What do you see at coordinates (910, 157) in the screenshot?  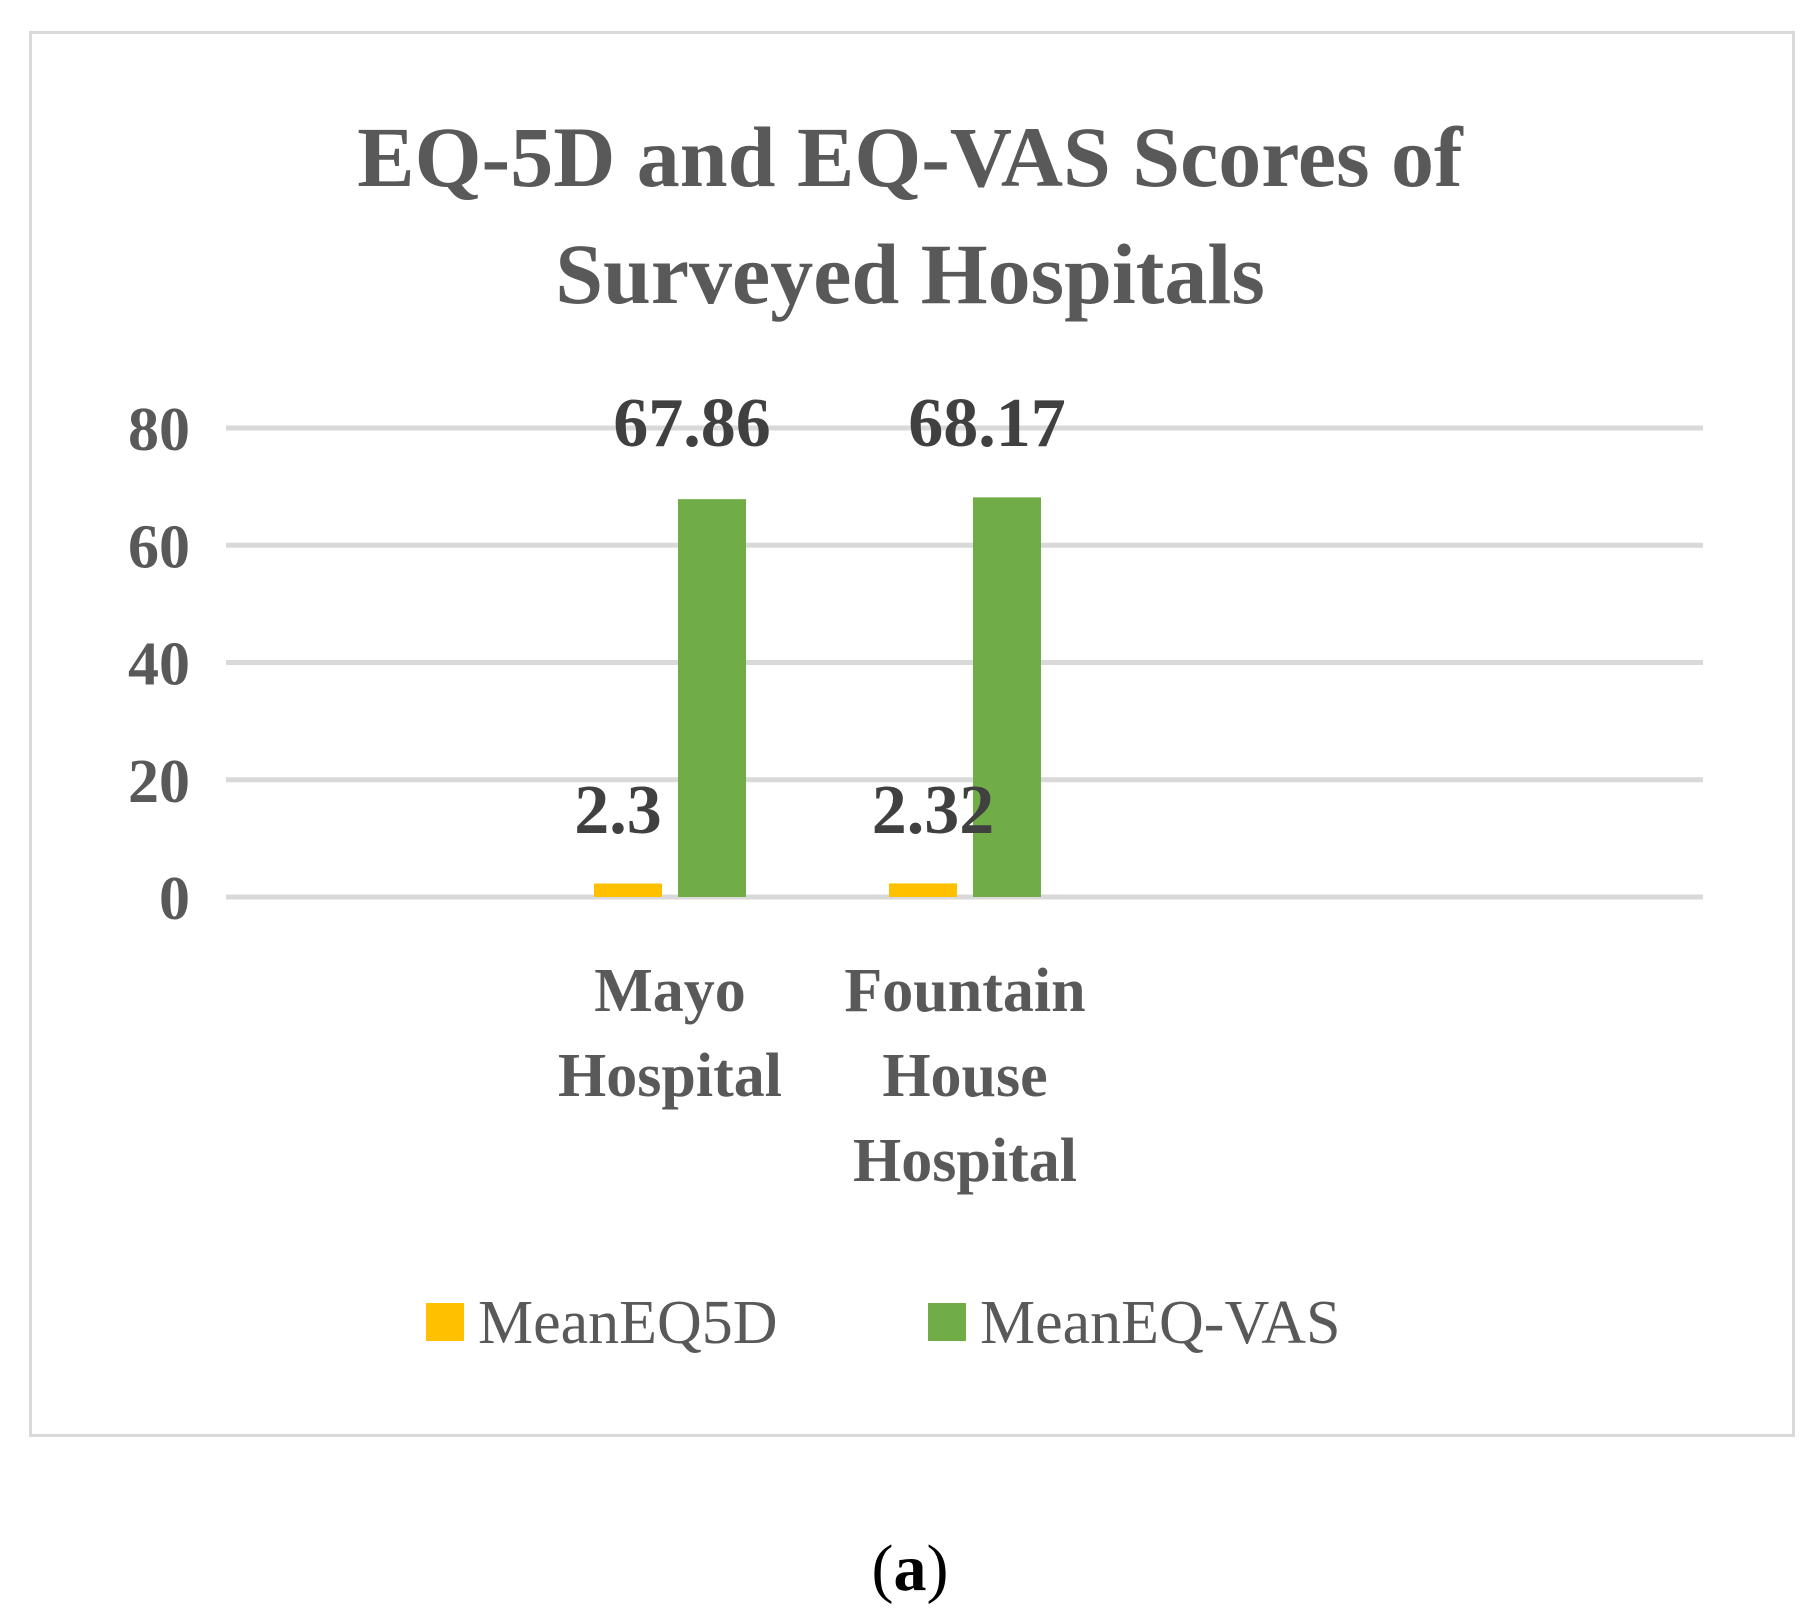 I see `chart-title-line-1: EQ-5D and EQ-VAS Scores of` at bounding box center [910, 157].